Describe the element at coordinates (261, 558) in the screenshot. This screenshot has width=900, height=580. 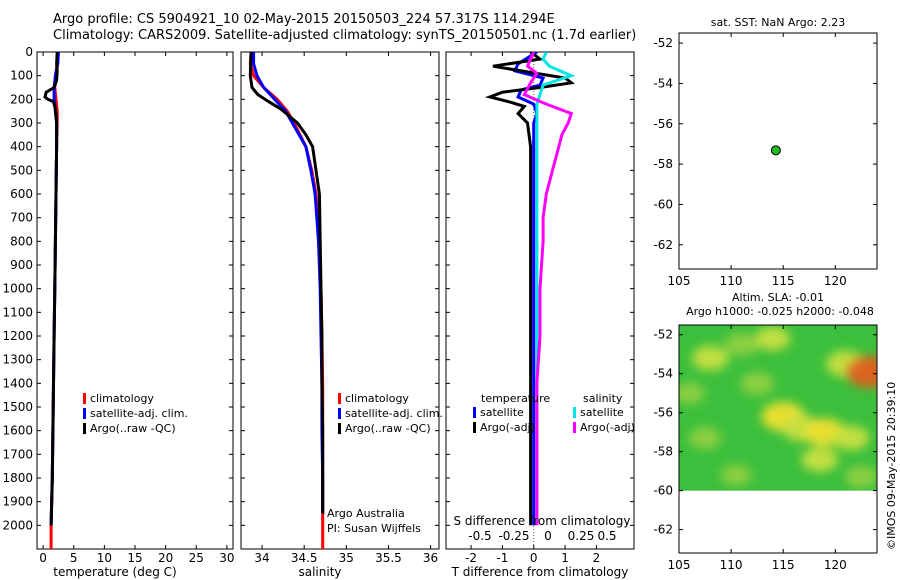
I see `x-tick-label: 34` at that location.